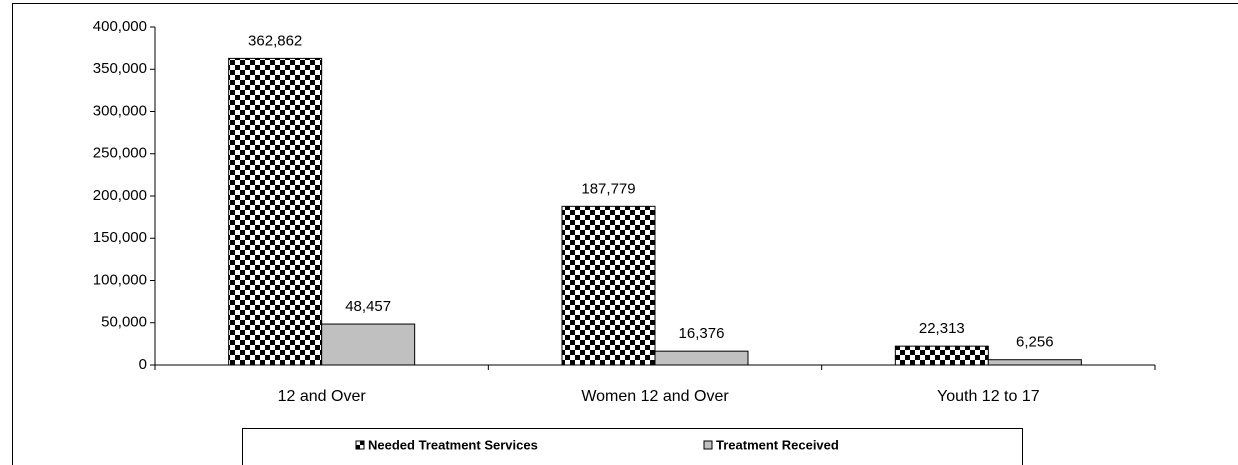 This screenshot has width=1238, height=465. I want to click on legend-box, so click(632, 446).